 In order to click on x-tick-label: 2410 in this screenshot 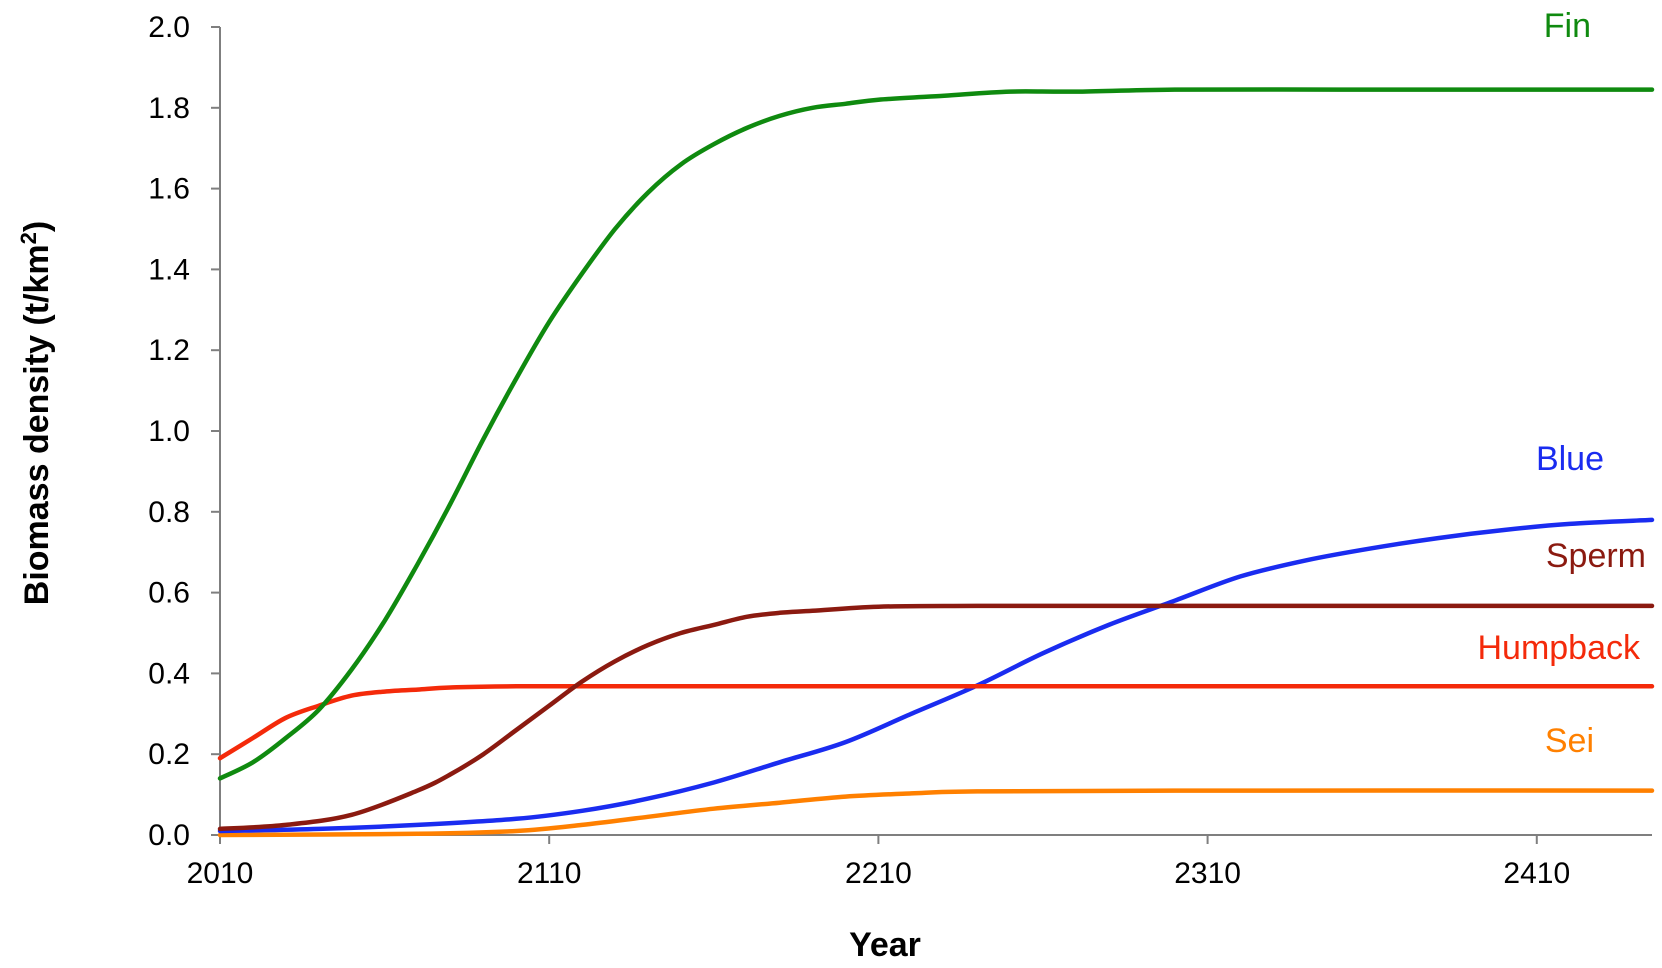, I will do `click(1536, 873)`.